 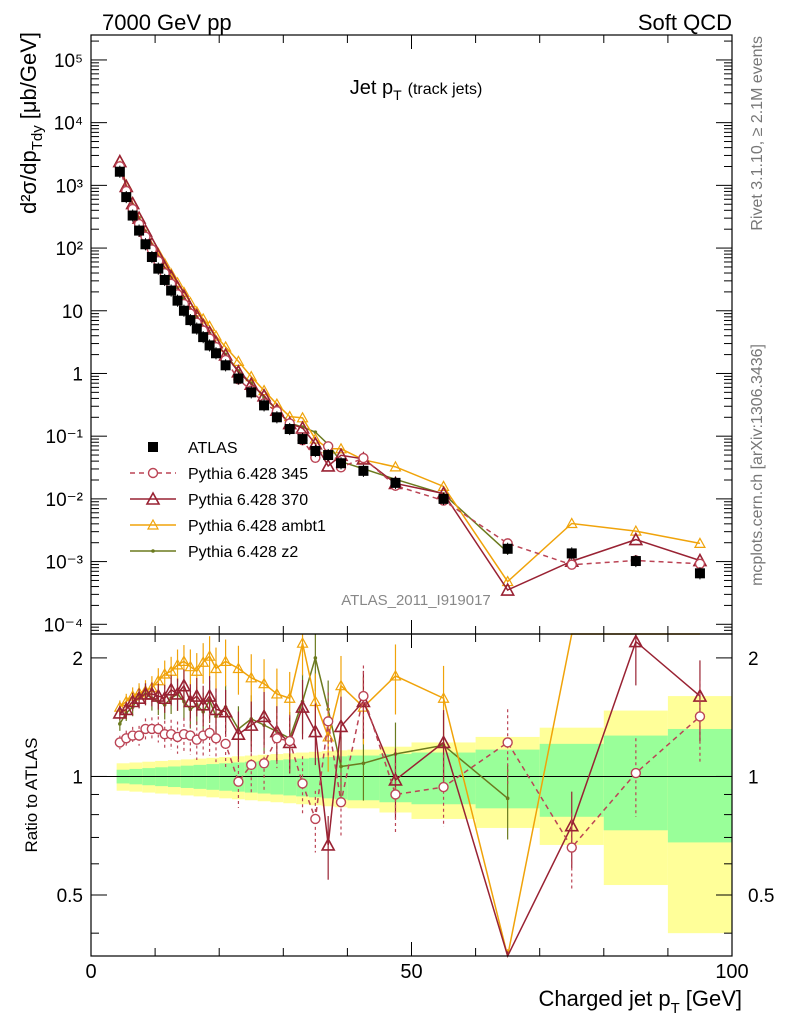 I want to click on side-label-bottom: mcplots.cern.ch [arXiv:1306.3436], so click(x=757, y=465).